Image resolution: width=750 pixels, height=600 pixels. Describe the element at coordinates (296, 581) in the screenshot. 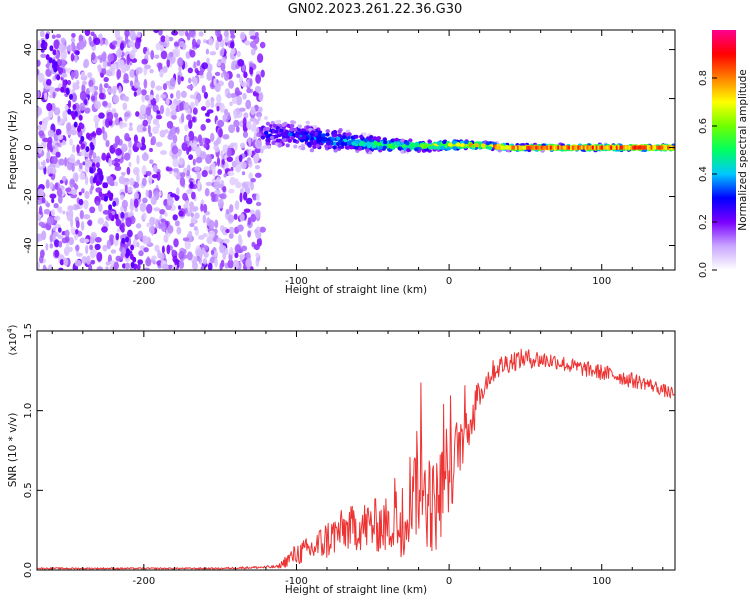

I see `x-tick-label: -100` at that location.